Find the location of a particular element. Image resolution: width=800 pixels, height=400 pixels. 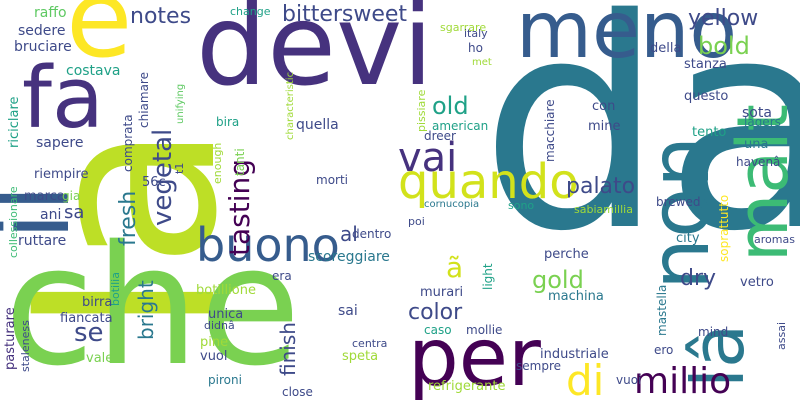

cloud-word: millio is located at coordinates (683, 380).